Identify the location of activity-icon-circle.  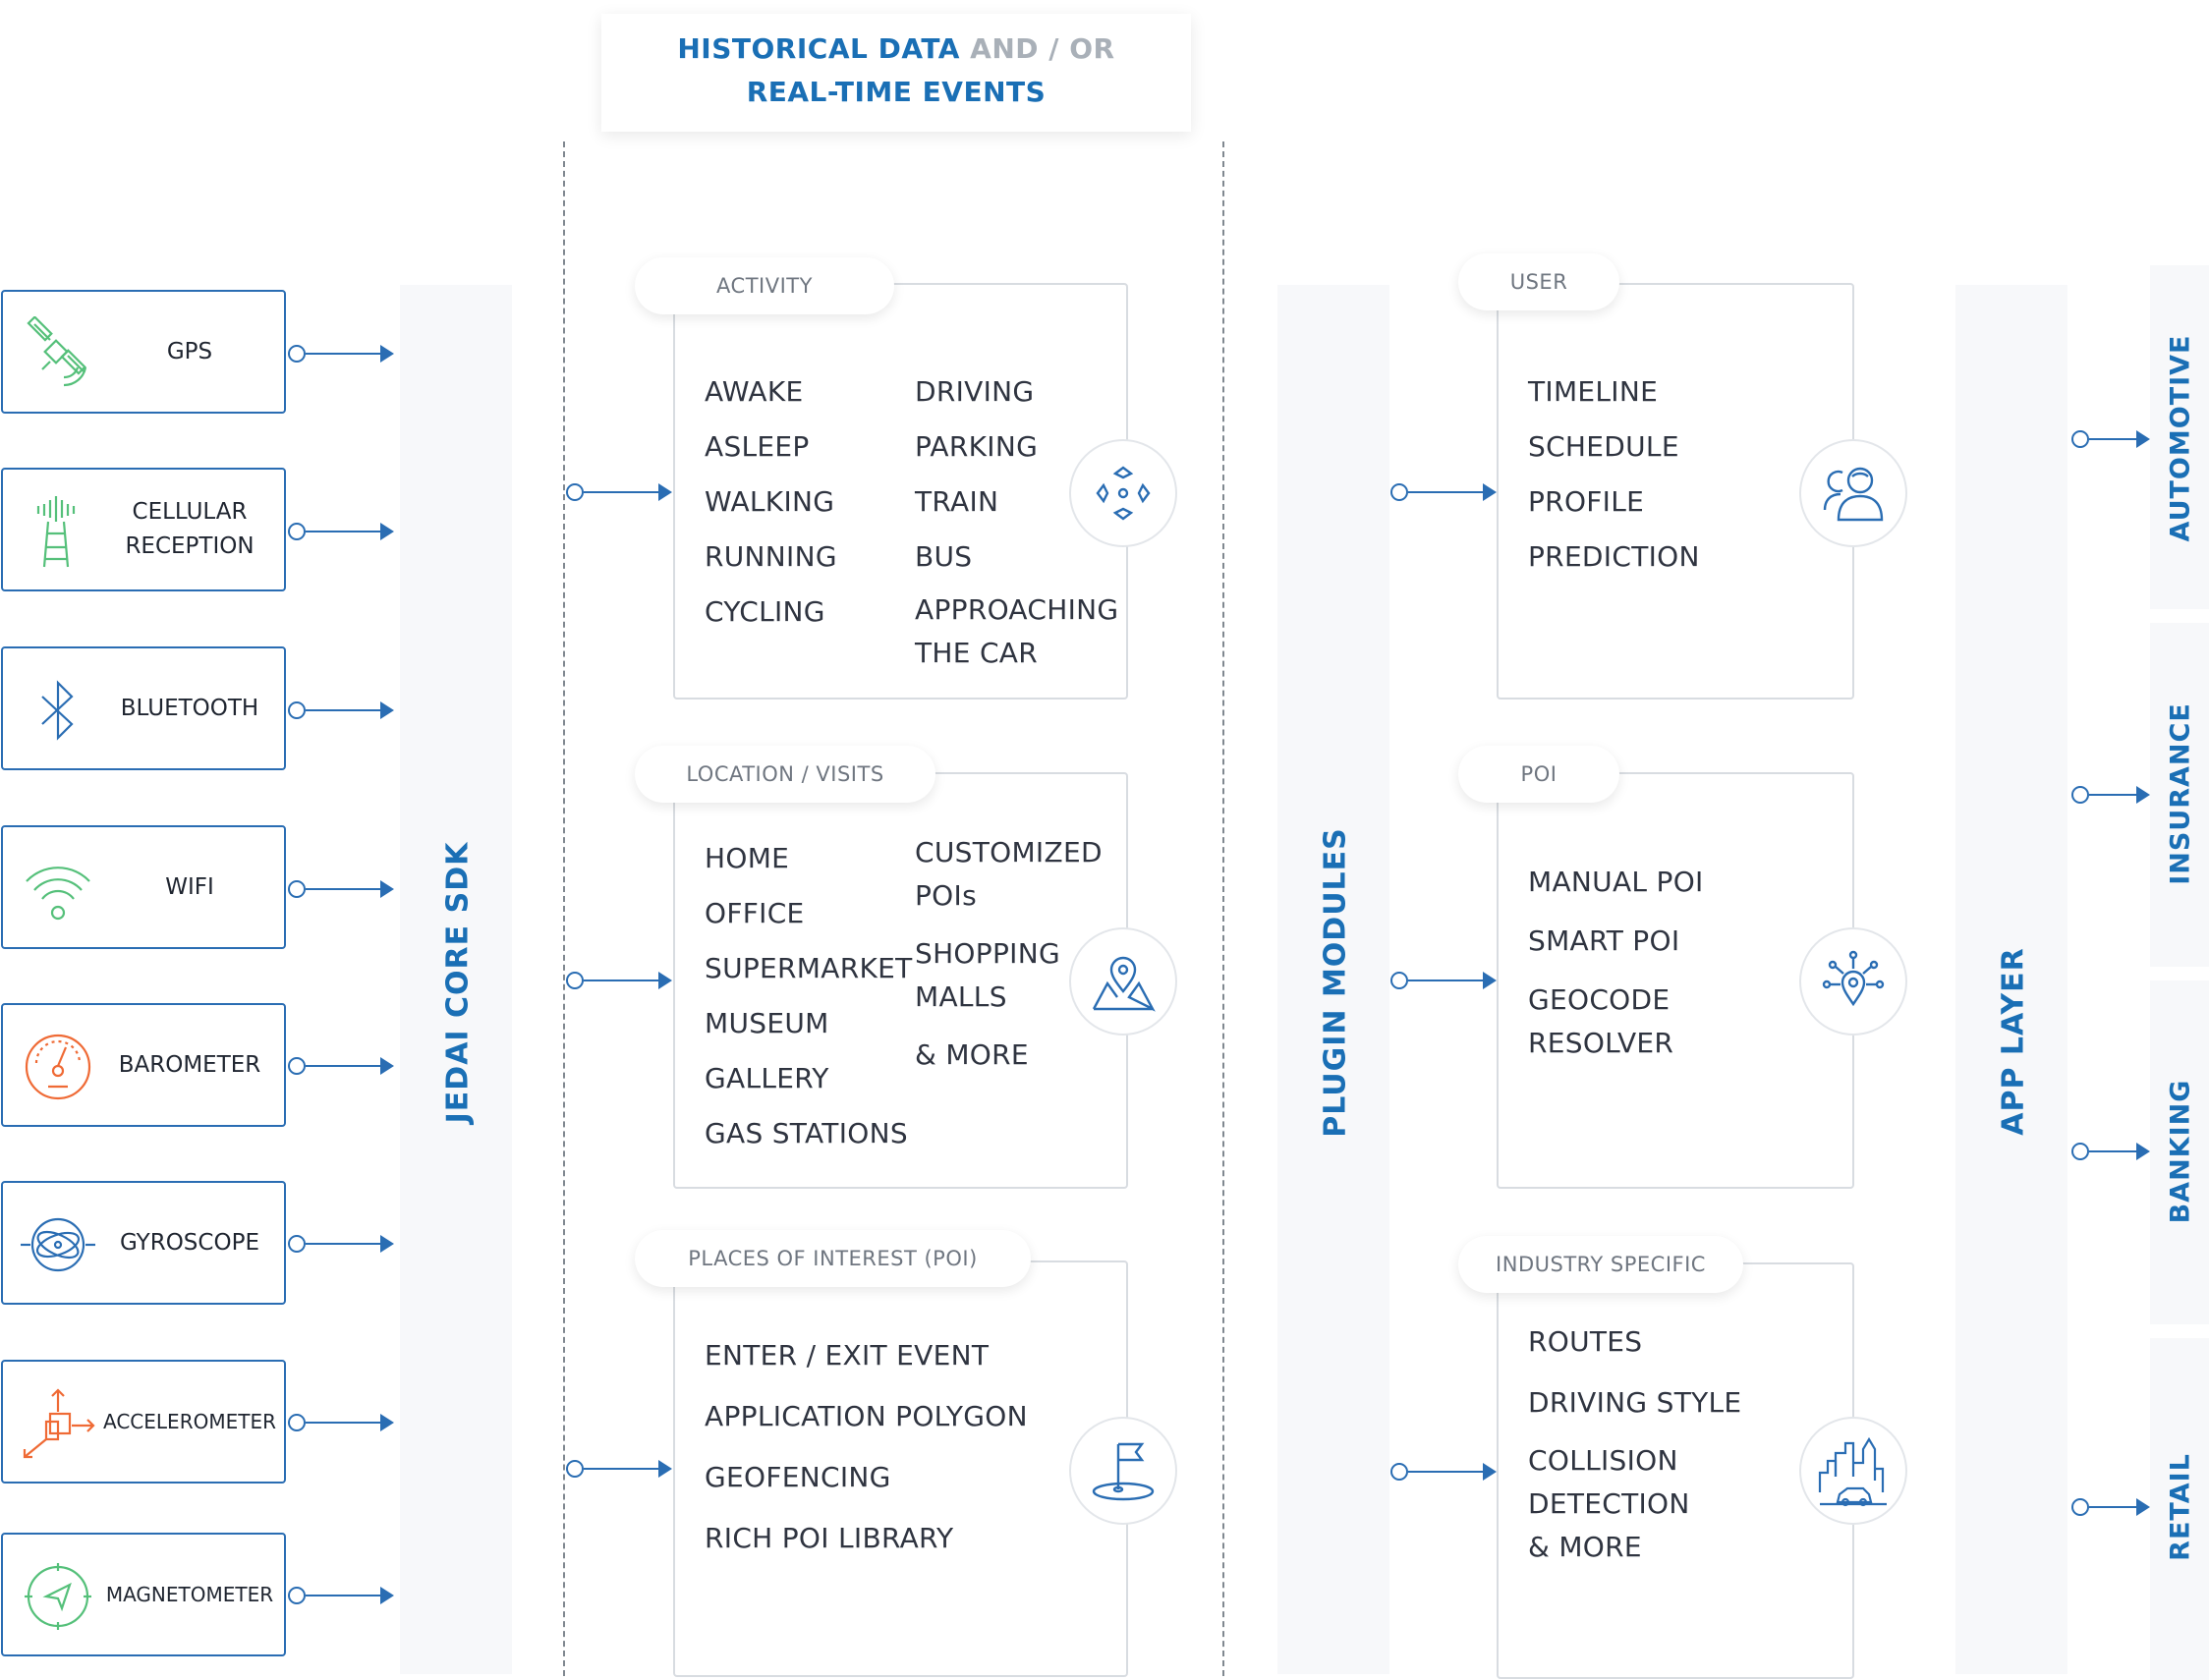
(1123, 493).